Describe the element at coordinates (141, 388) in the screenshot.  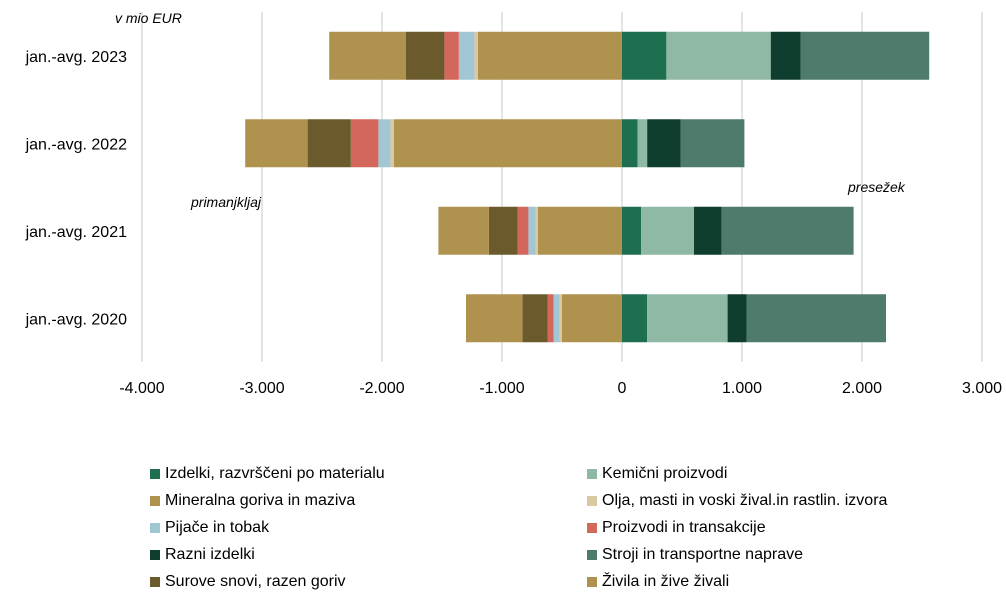
I see `x-tick-label: -4.000` at that location.